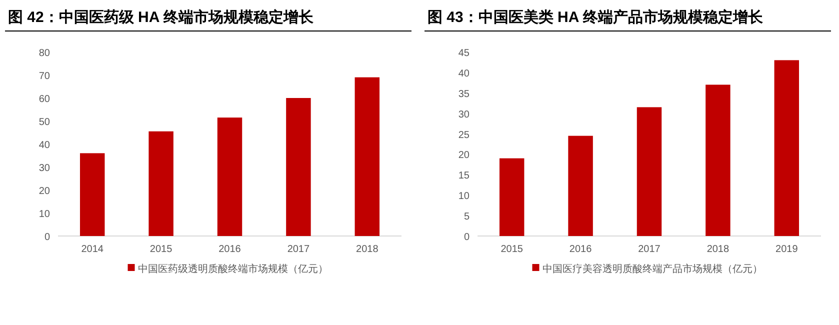 The image size is (839, 325). What do you see at coordinates (233, 269) in the screenshot?
I see `legend-label: 中国医药级透明质酸终端市场规模（亿元）` at bounding box center [233, 269].